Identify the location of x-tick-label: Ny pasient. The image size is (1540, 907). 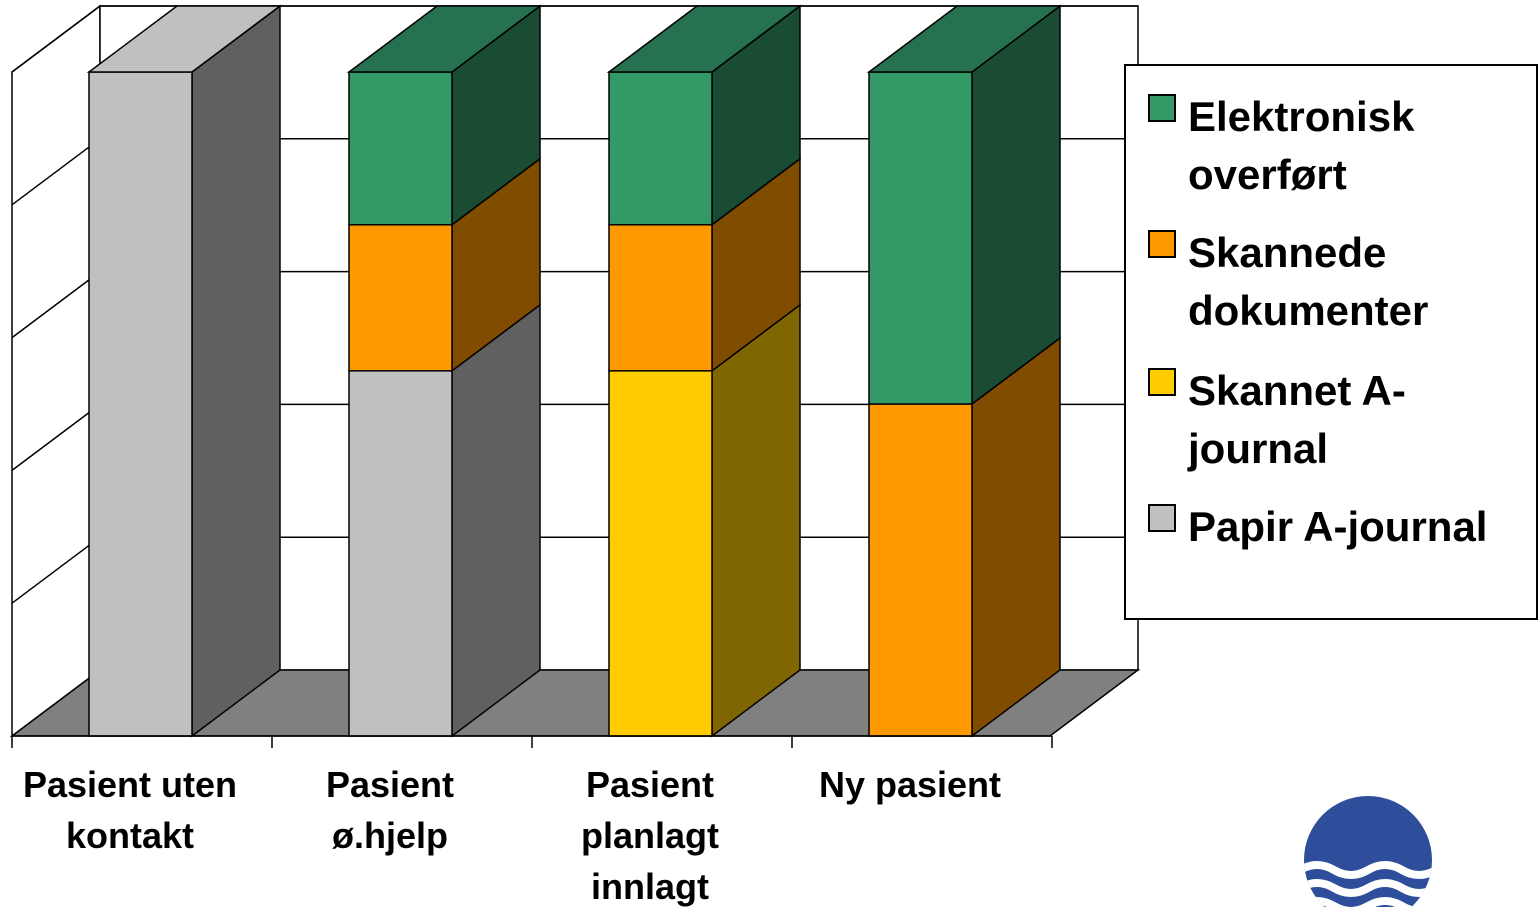
(910, 784).